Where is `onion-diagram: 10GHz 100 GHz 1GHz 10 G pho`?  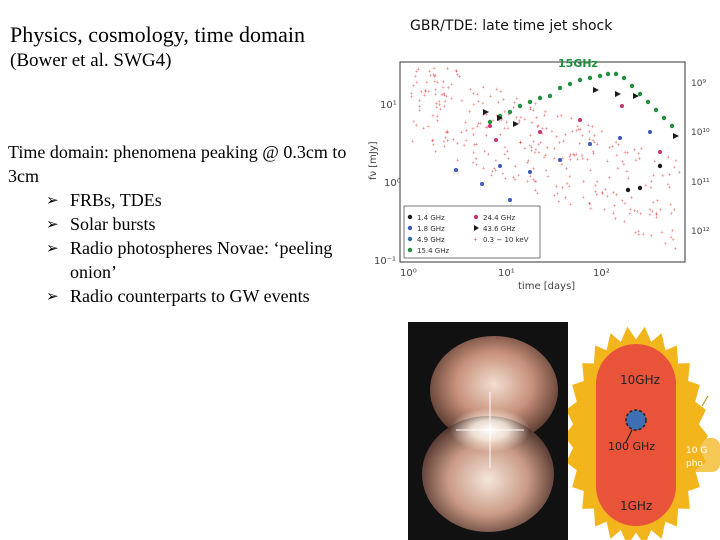
onion-diagram: 10GHz 100 GHz 1GHz 10 G pho is located at coordinates (644, 433).